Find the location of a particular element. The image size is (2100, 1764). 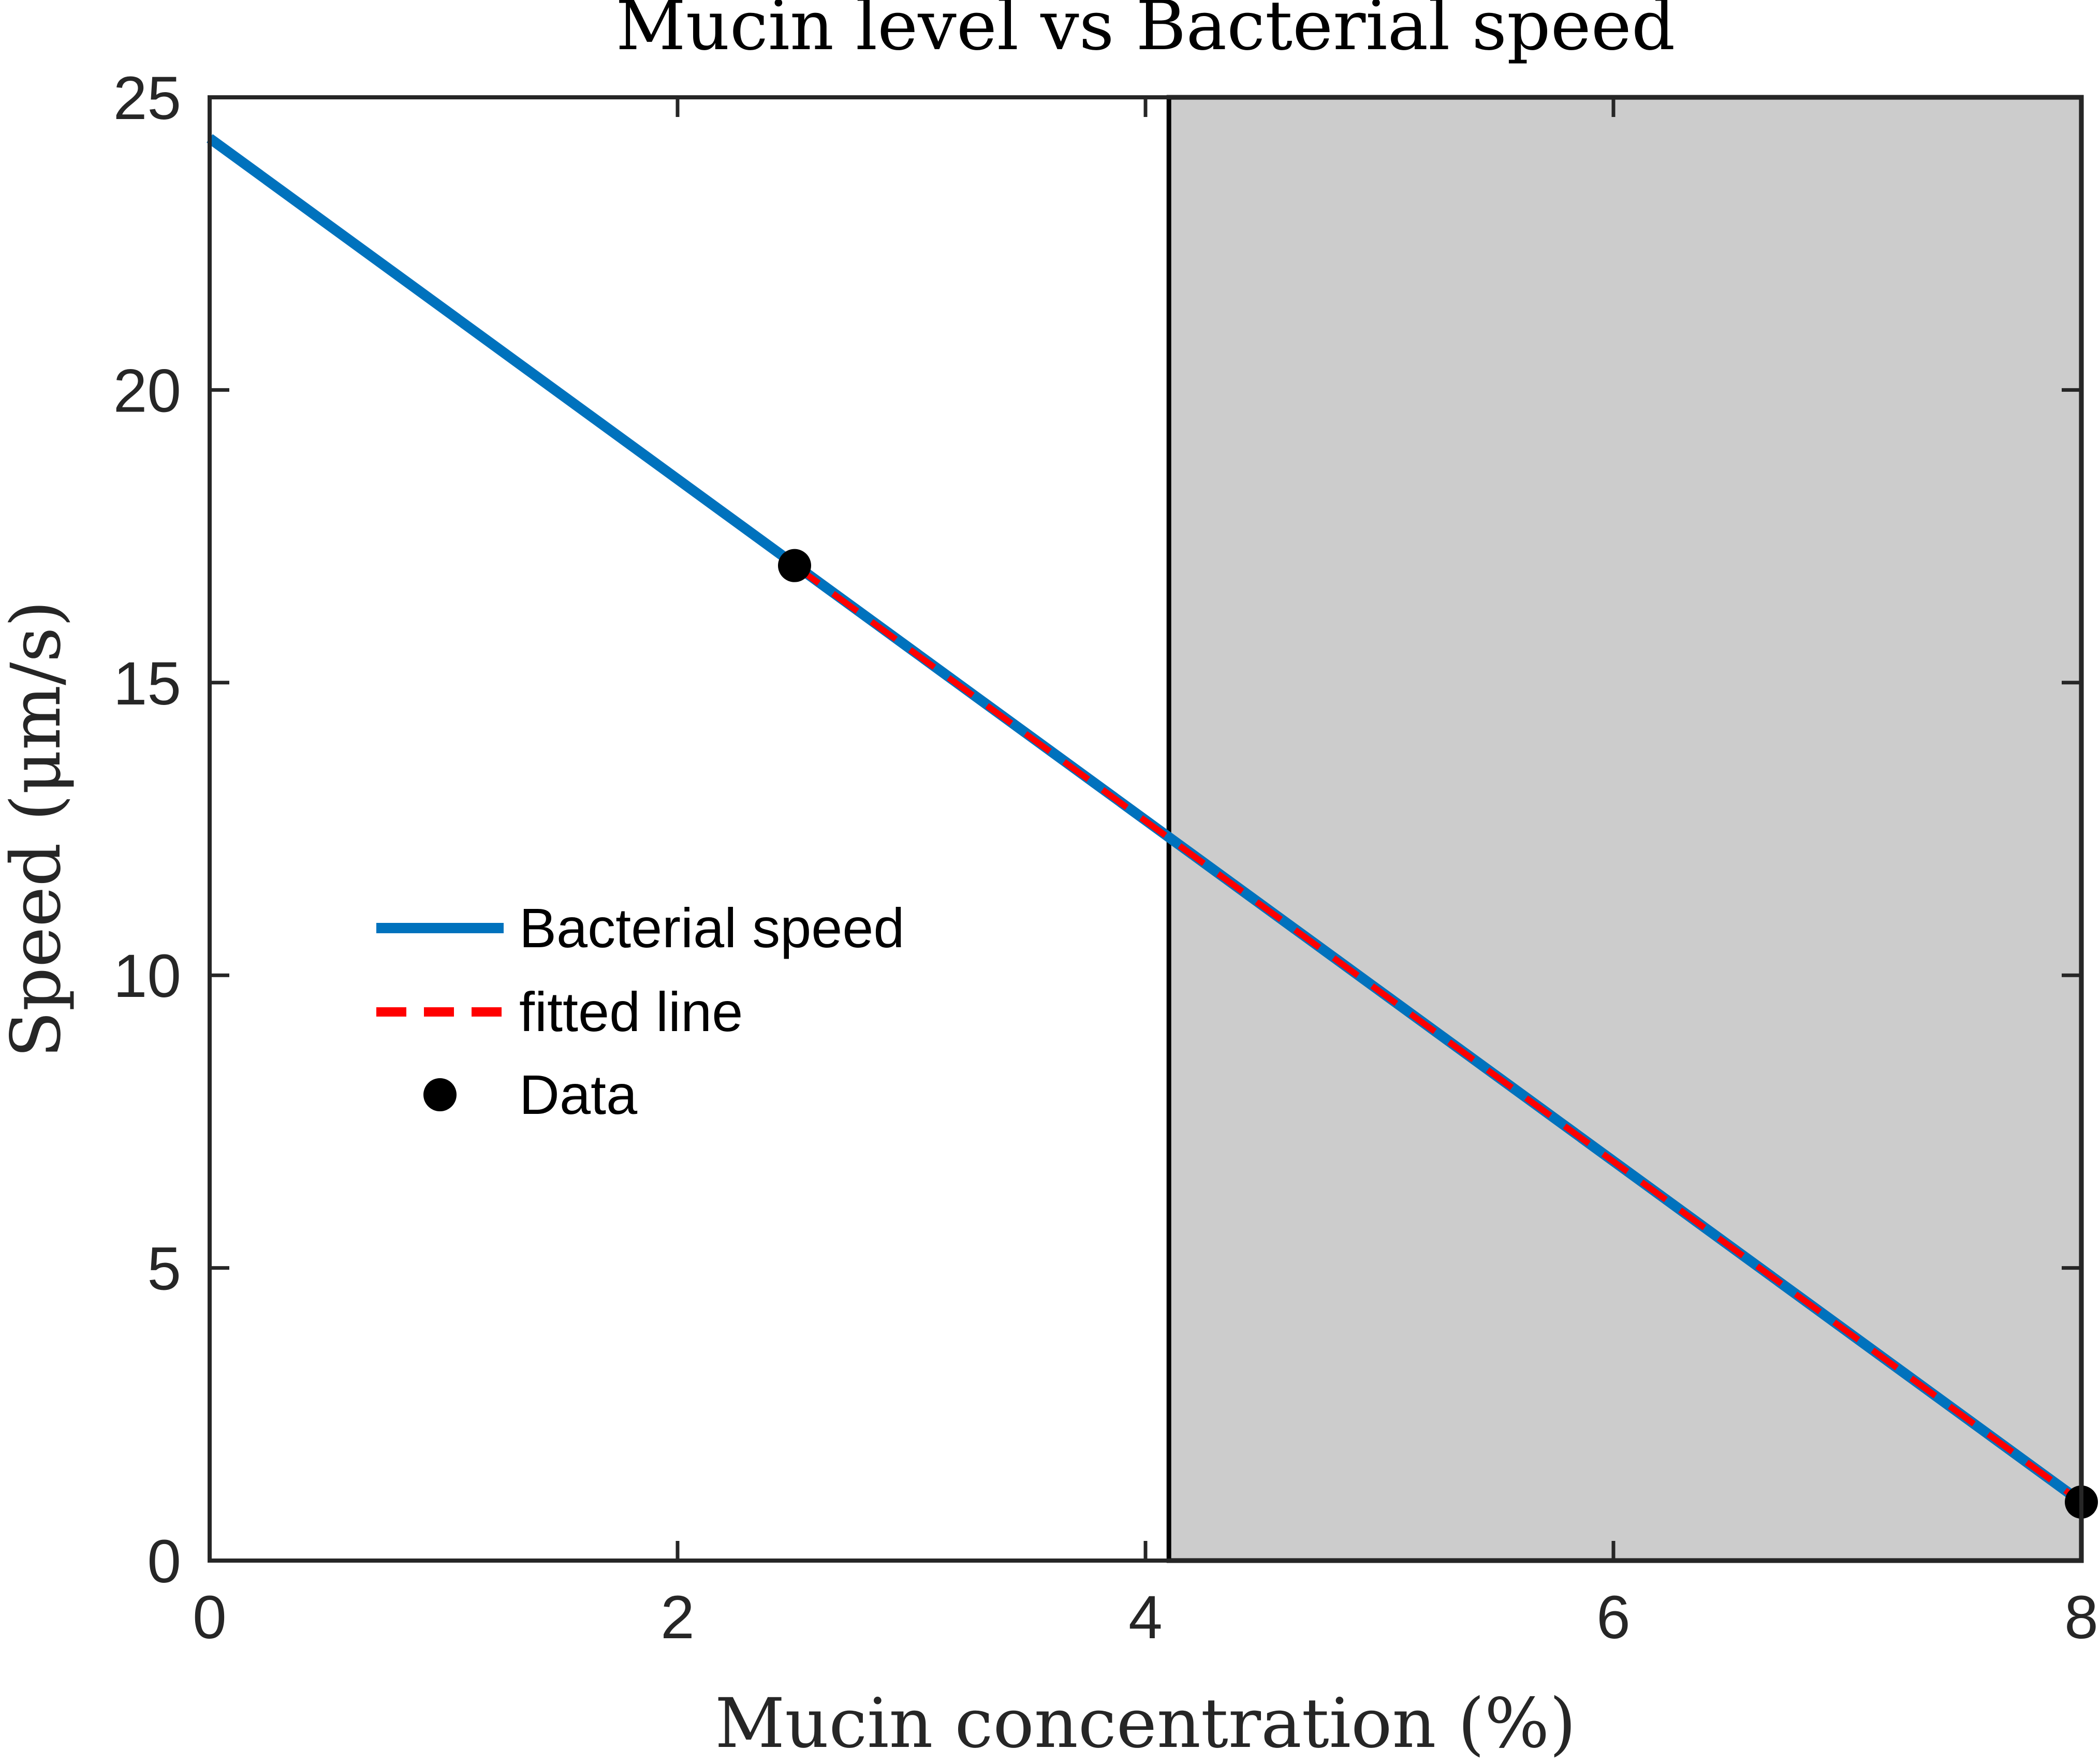

x-tick-label: 4 is located at coordinates (1145, 1617).